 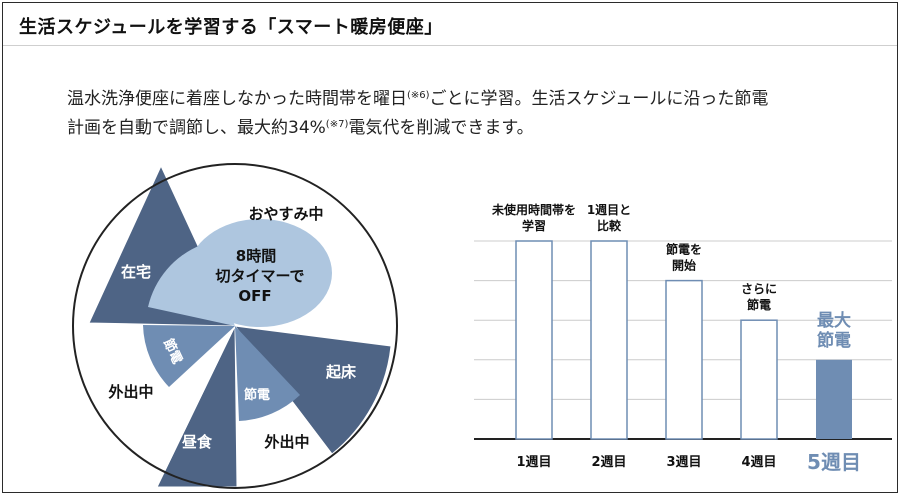 I want to click on saving-wedge-bottom, so click(x=267, y=373).